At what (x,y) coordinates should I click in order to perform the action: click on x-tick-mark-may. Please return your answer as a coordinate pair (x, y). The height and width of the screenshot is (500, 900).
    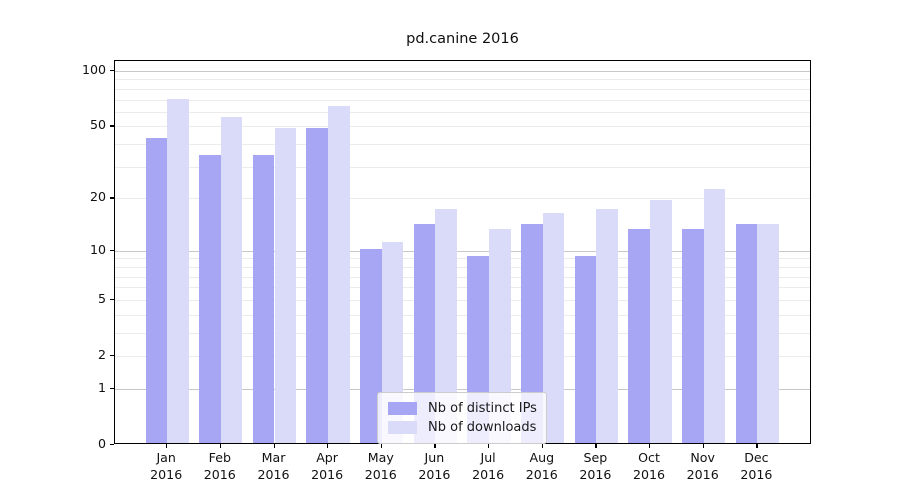
    Looking at the image, I should click on (381, 446).